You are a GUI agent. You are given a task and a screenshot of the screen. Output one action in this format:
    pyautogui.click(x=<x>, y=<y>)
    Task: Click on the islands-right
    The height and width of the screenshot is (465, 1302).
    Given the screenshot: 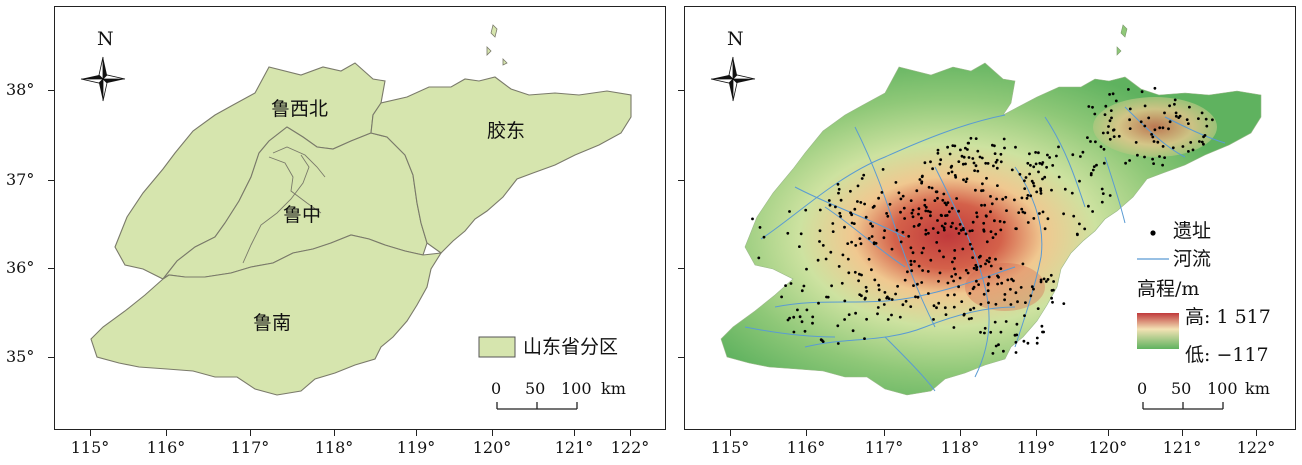 What is the action you would take?
    pyautogui.click(x=1122, y=40)
    